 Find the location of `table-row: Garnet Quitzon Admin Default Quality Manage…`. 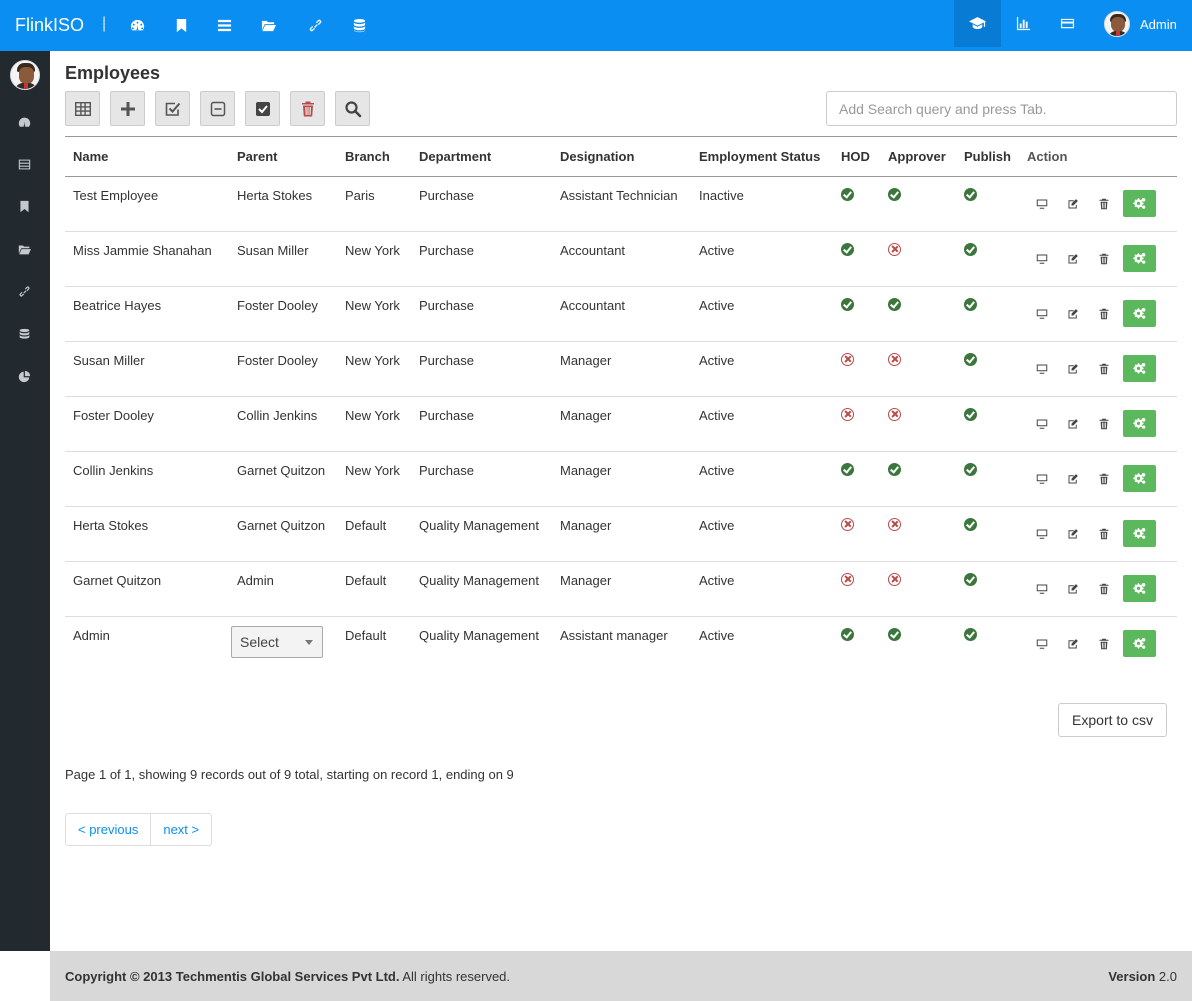

table-row: Garnet Quitzon Admin Default Quality Manage… is located at coordinates (621, 589).